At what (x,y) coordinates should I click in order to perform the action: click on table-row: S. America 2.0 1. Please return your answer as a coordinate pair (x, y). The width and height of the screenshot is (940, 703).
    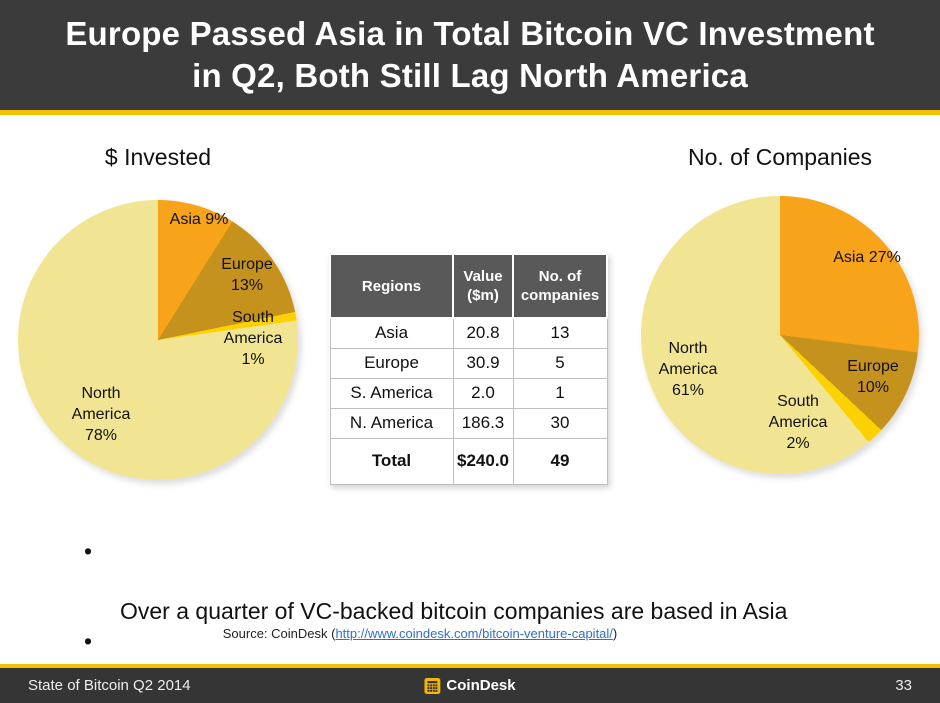
    Looking at the image, I should click on (468, 393).